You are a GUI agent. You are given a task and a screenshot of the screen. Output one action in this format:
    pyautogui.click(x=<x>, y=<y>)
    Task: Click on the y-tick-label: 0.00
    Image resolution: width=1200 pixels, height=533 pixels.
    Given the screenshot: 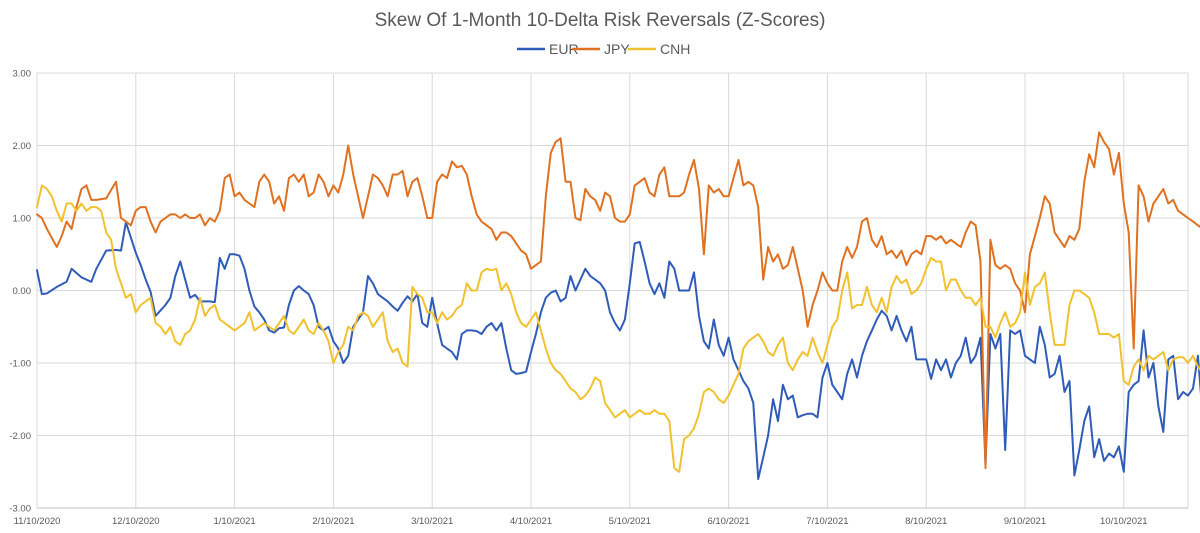 What is the action you would take?
    pyautogui.click(x=22, y=291)
    